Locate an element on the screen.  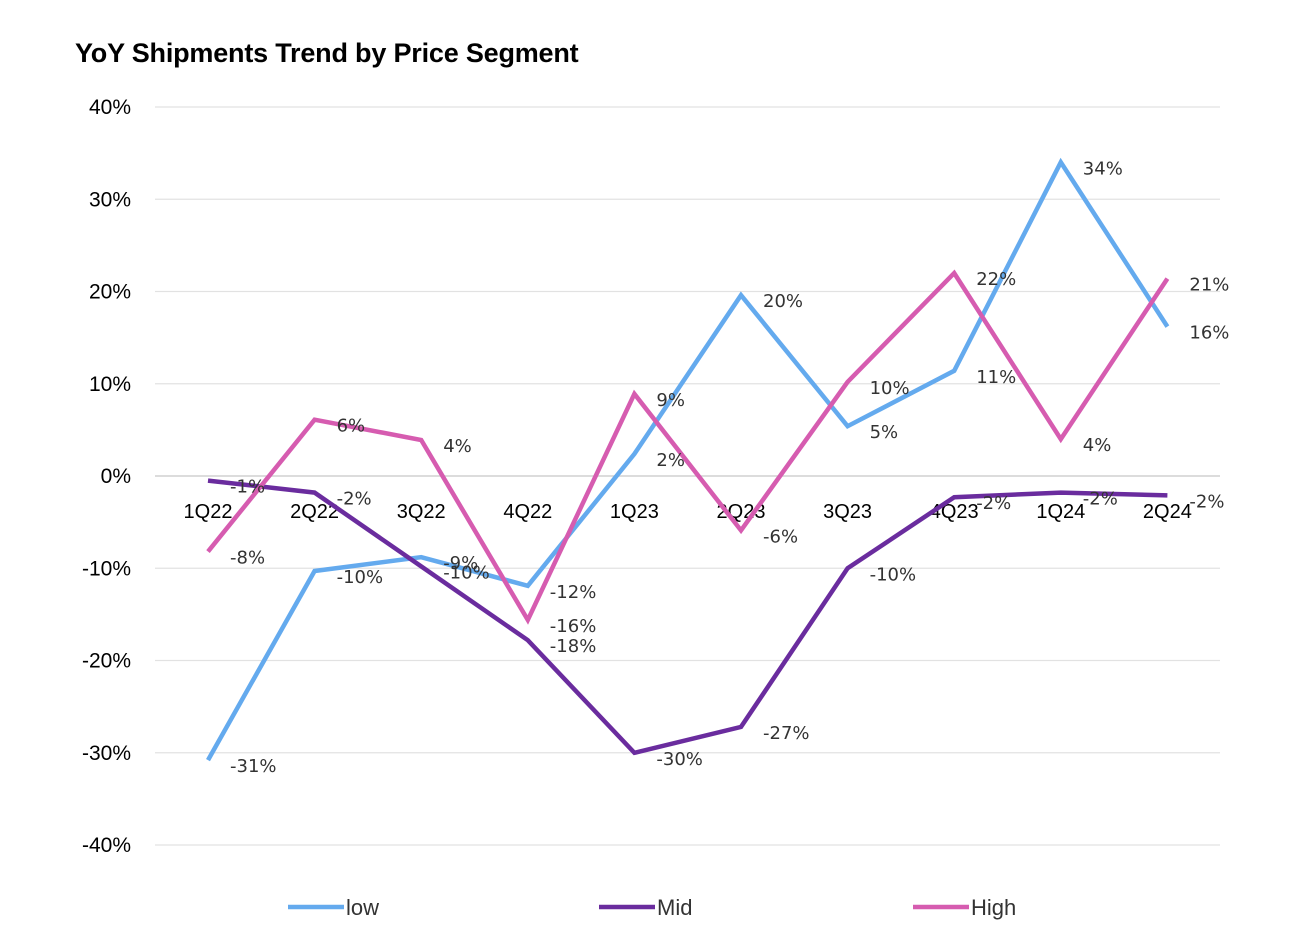
data-label: 6% is located at coordinates (351, 426).